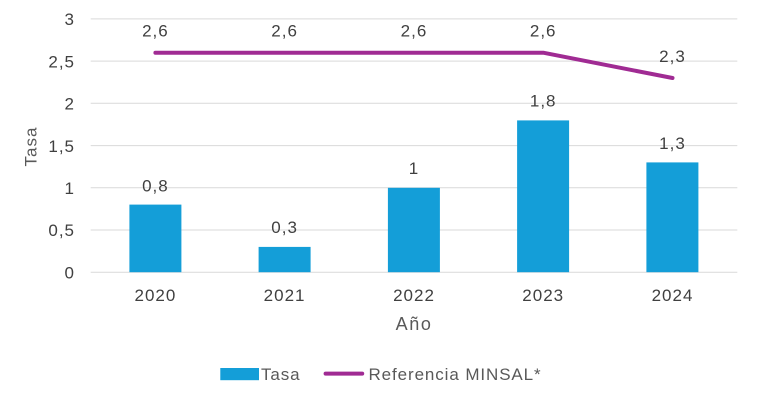 The width and height of the screenshot is (759, 403). I want to click on svg-text: 2020, so click(155, 295).